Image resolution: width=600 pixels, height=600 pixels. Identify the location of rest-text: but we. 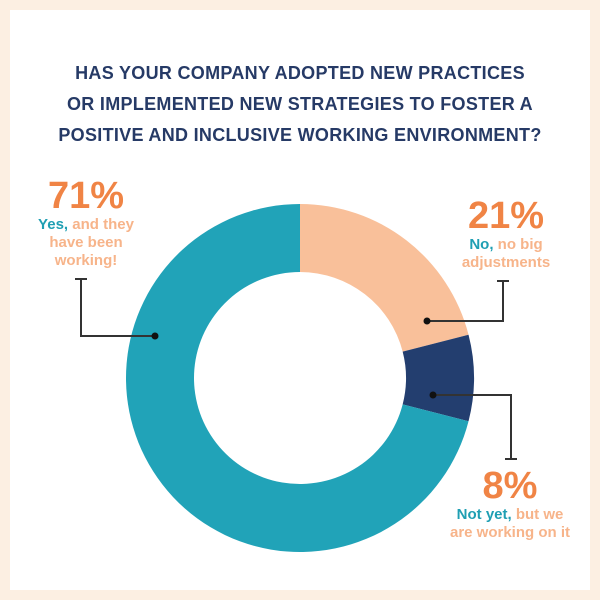
(539, 514).